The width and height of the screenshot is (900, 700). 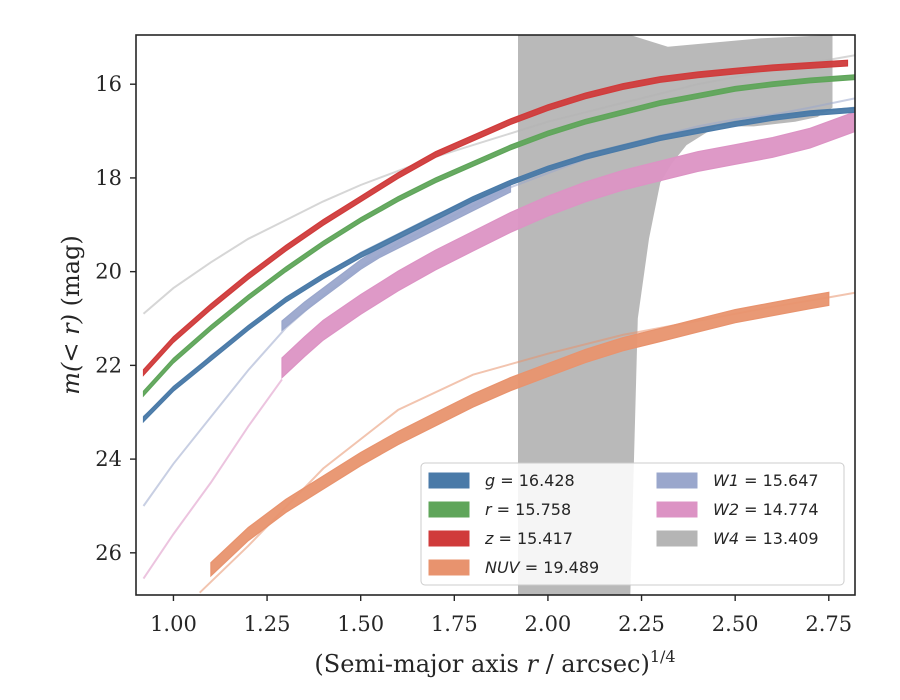 What do you see at coordinates (449, 538) in the screenshot?
I see `legend-swatch-z` at bounding box center [449, 538].